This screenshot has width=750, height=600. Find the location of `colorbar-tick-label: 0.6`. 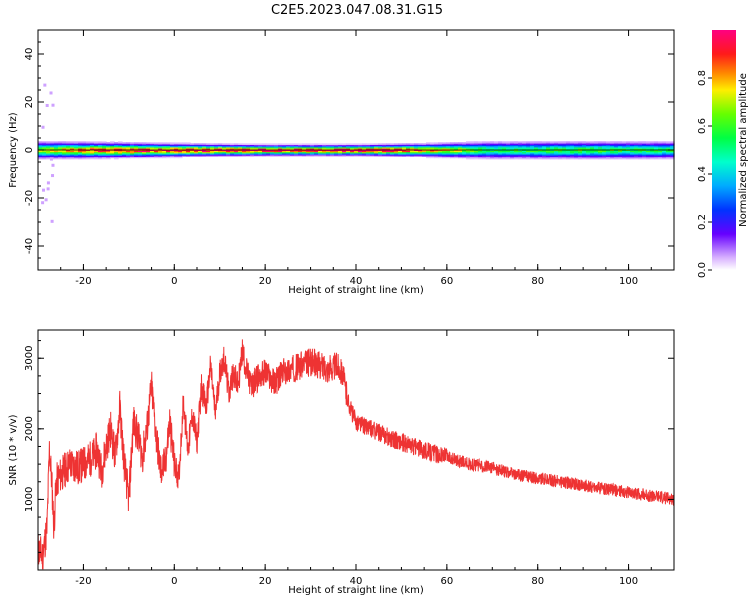

colorbar-tick-label: 0.6 is located at coordinates (702, 126).